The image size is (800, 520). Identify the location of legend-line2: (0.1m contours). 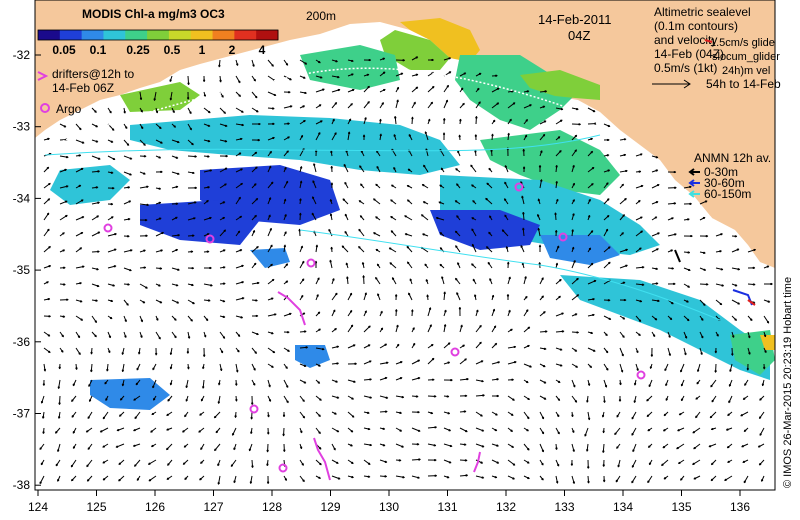
(696, 26).